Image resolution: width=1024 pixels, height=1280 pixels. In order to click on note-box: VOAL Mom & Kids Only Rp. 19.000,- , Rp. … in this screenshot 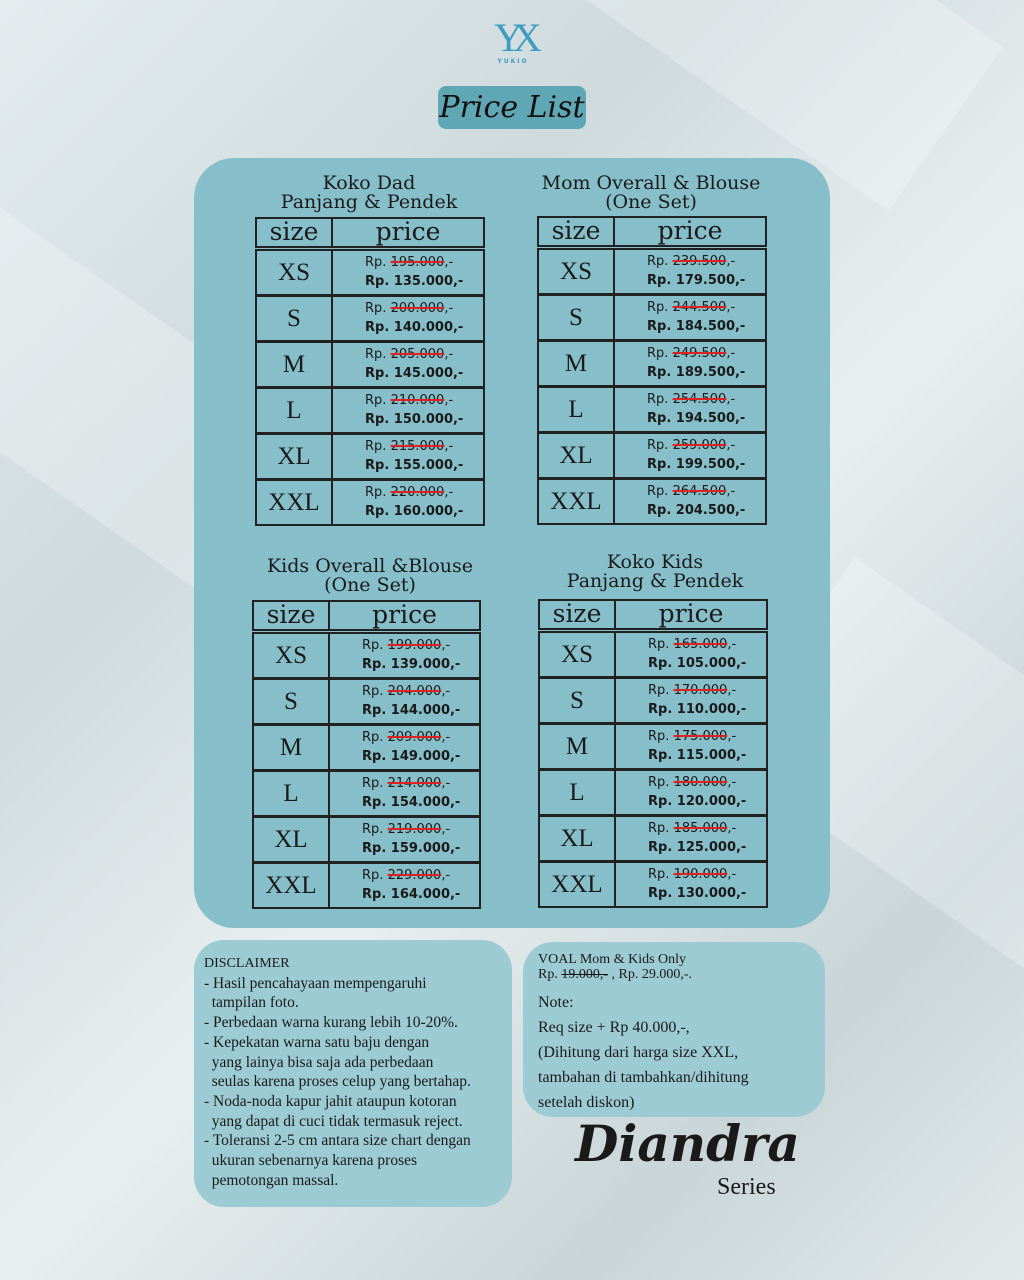, I will do `click(674, 1029)`.